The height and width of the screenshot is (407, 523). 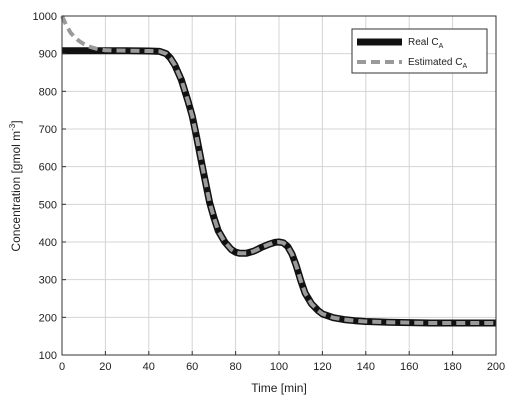 I want to click on x-tick-label: 200, so click(x=496, y=367).